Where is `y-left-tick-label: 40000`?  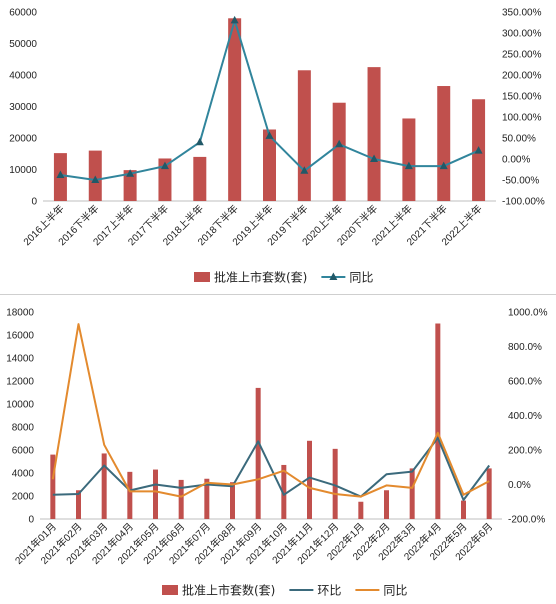
y-left-tick-label: 40000 is located at coordinates (23, 76).